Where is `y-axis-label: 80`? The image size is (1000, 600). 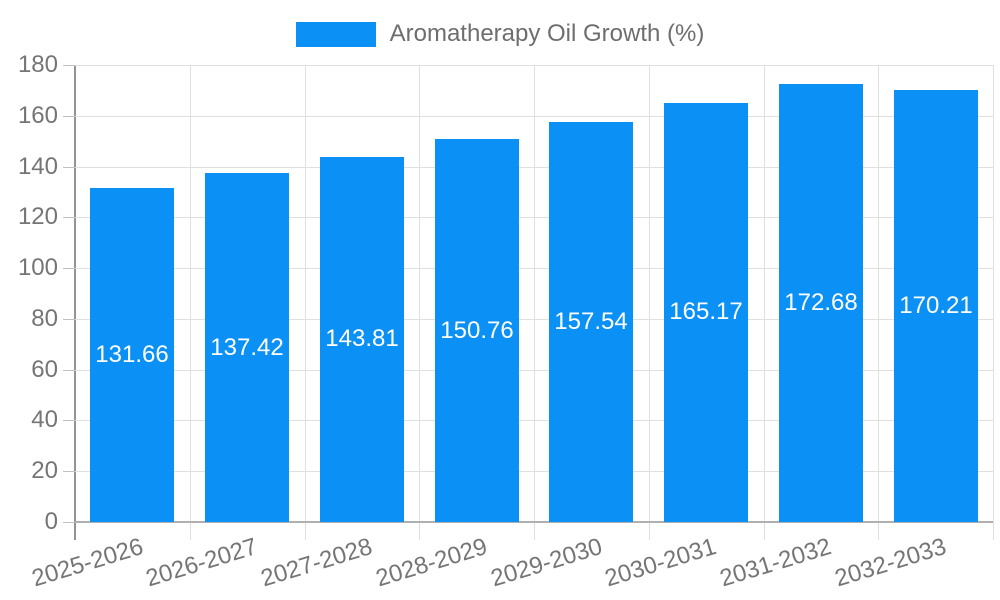
y-axis-label: 80 is located at coordinates (44, 318).